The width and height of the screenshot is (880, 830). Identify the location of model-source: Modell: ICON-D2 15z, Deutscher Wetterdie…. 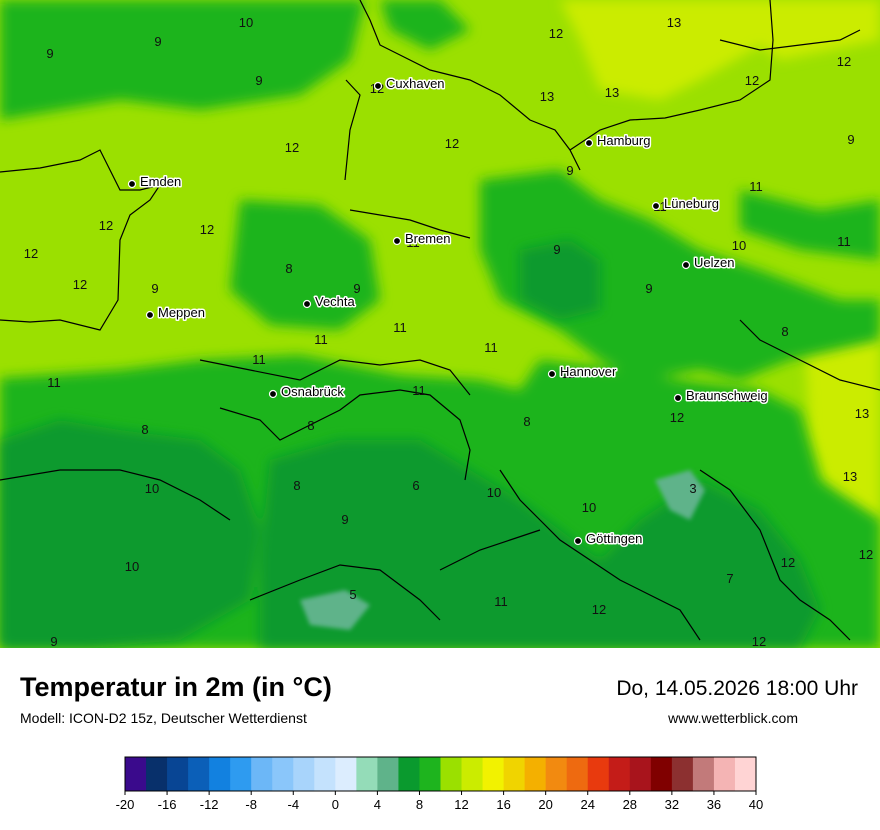
(163, 718).